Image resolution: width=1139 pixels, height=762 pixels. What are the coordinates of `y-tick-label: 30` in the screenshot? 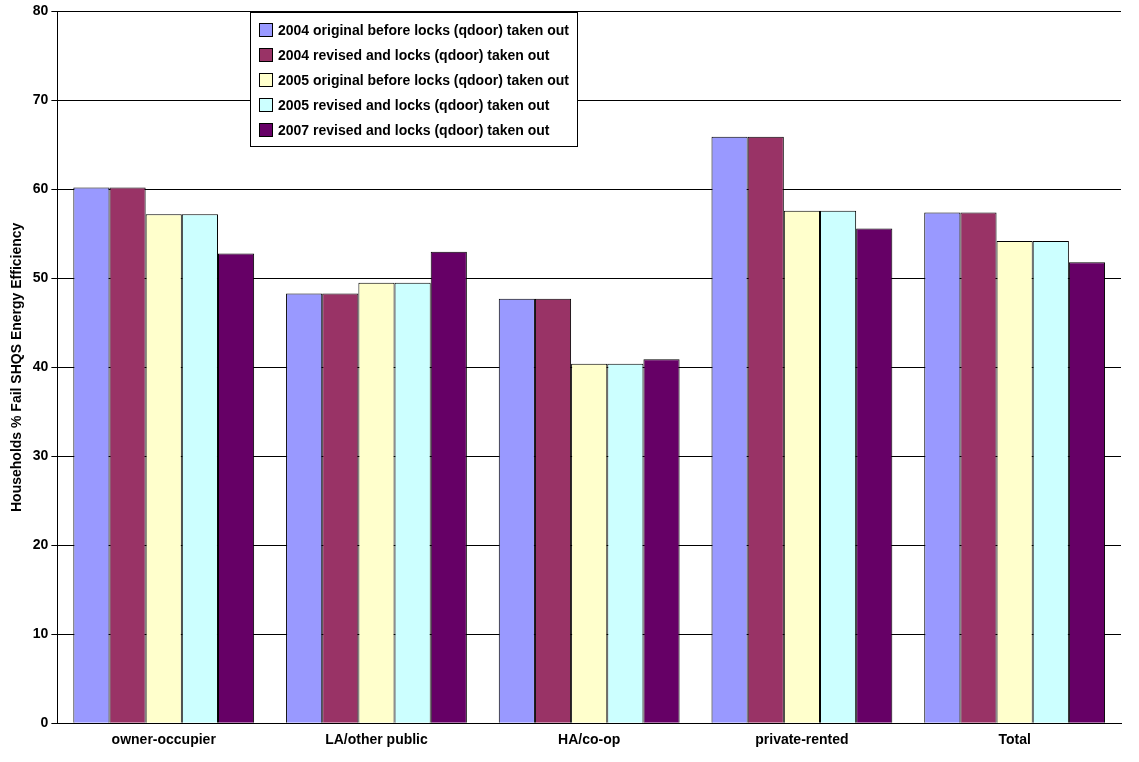 It's located at (40, 455).